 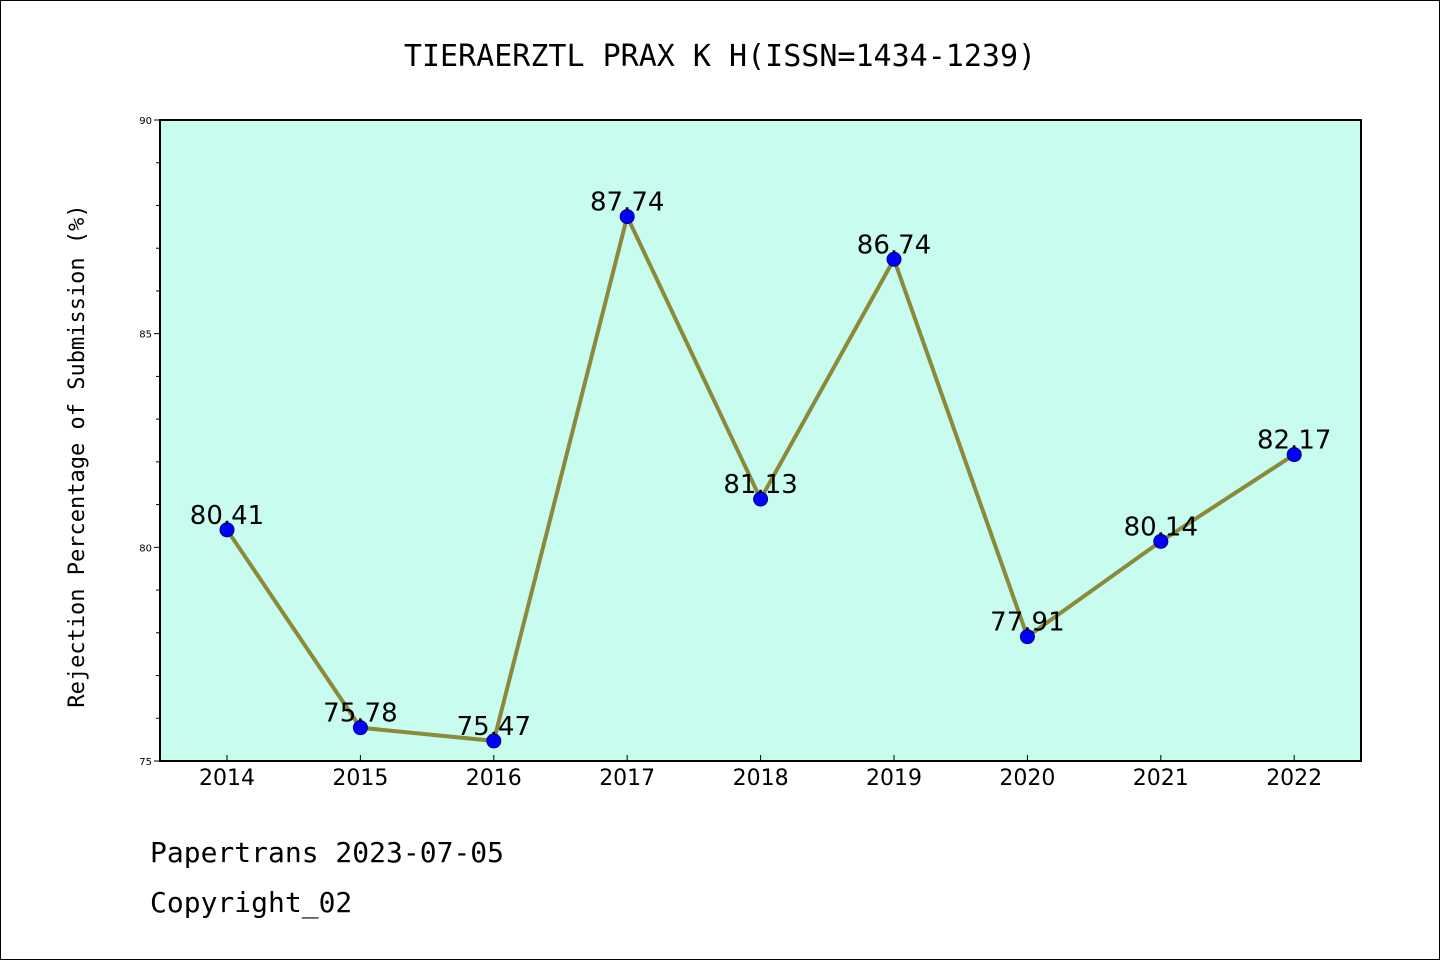 I want to click on data-label: 80.41, so click(x=227, y=516).